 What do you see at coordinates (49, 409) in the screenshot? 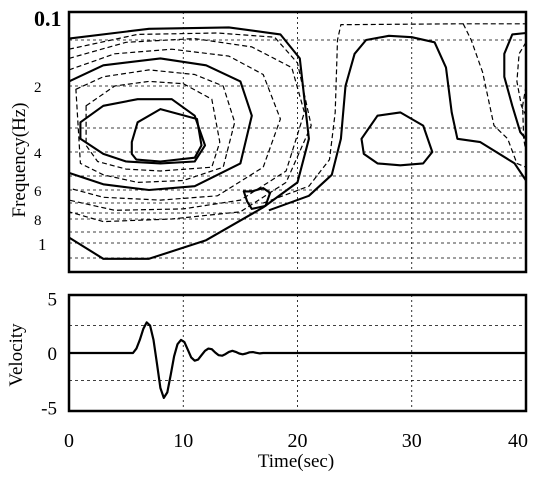
I see `velocity-tick-label: -5` at bounding box center [49, 409].